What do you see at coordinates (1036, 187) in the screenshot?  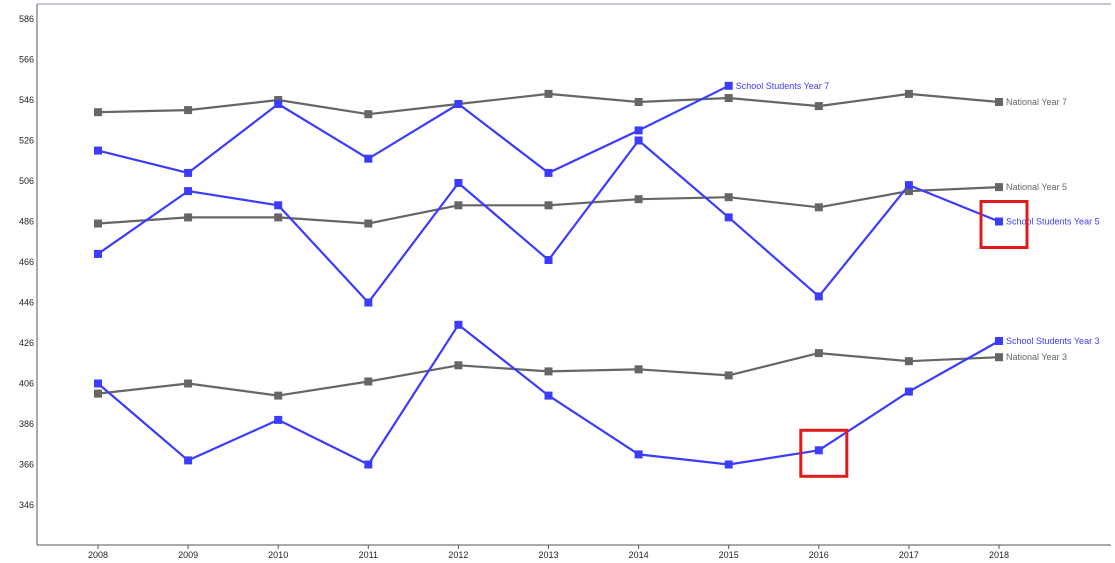 I see `series-label: National Year 5` at bounding box center [1036, 187].